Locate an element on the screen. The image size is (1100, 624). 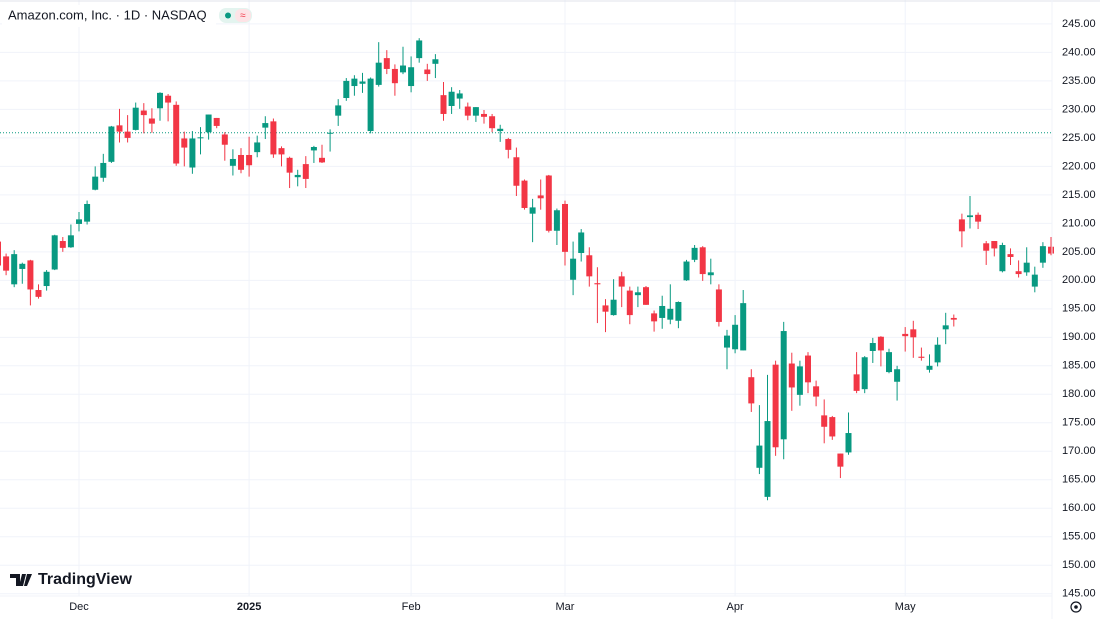
status-badge-right is located at coordinates (243, 15).